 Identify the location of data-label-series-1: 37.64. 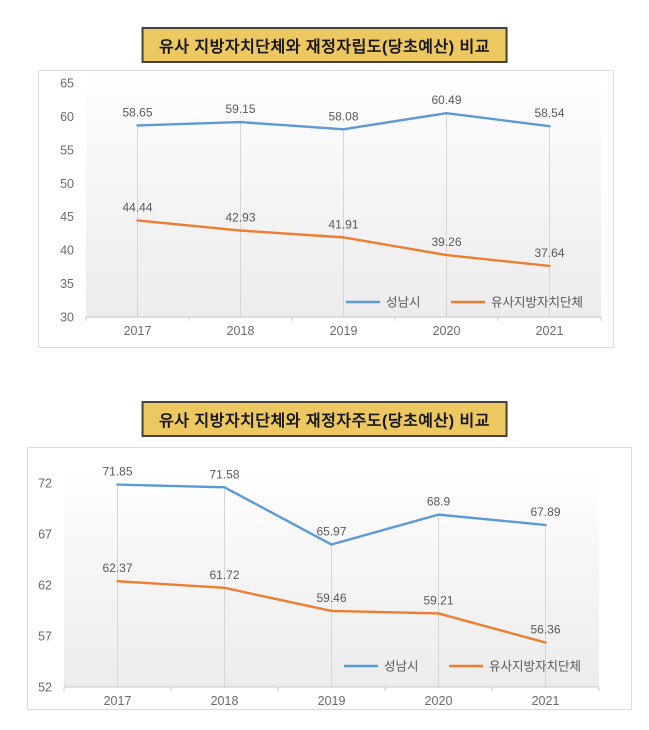
(549, 253).